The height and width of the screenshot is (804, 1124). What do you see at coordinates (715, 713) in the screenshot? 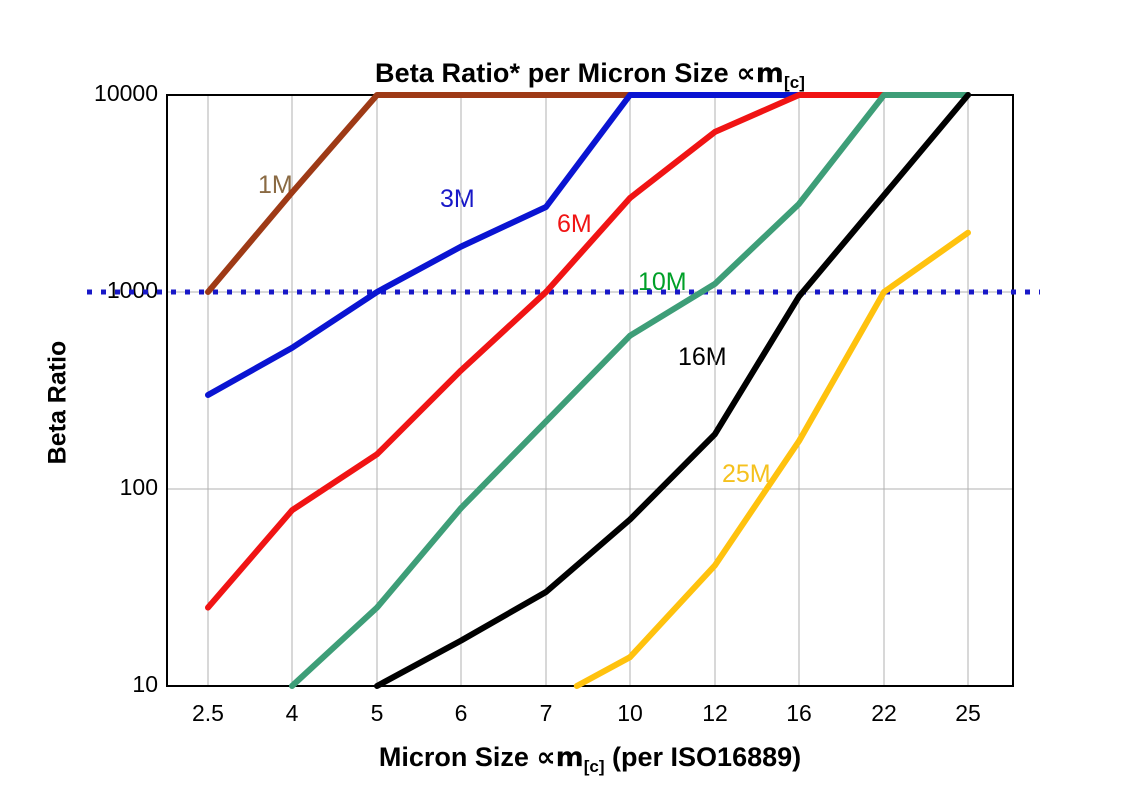
I see `x-tick-label-12: 12` at bounding box center [715, 713].